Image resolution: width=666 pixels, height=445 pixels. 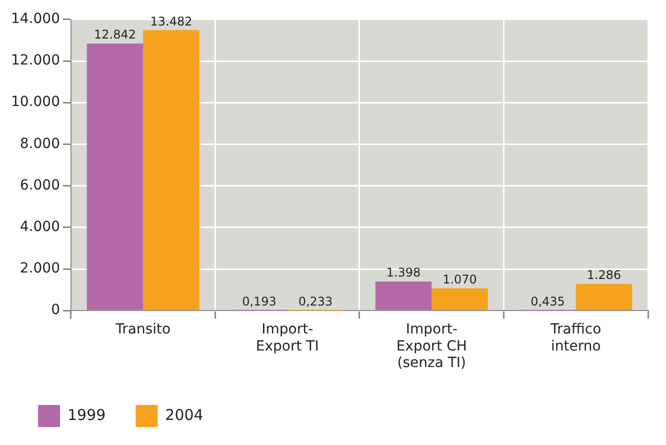 What do you see at coordinates (40, 227) in the screenshot?
I see `y-tick-label: 4.000` at bounding box center [40, 227].